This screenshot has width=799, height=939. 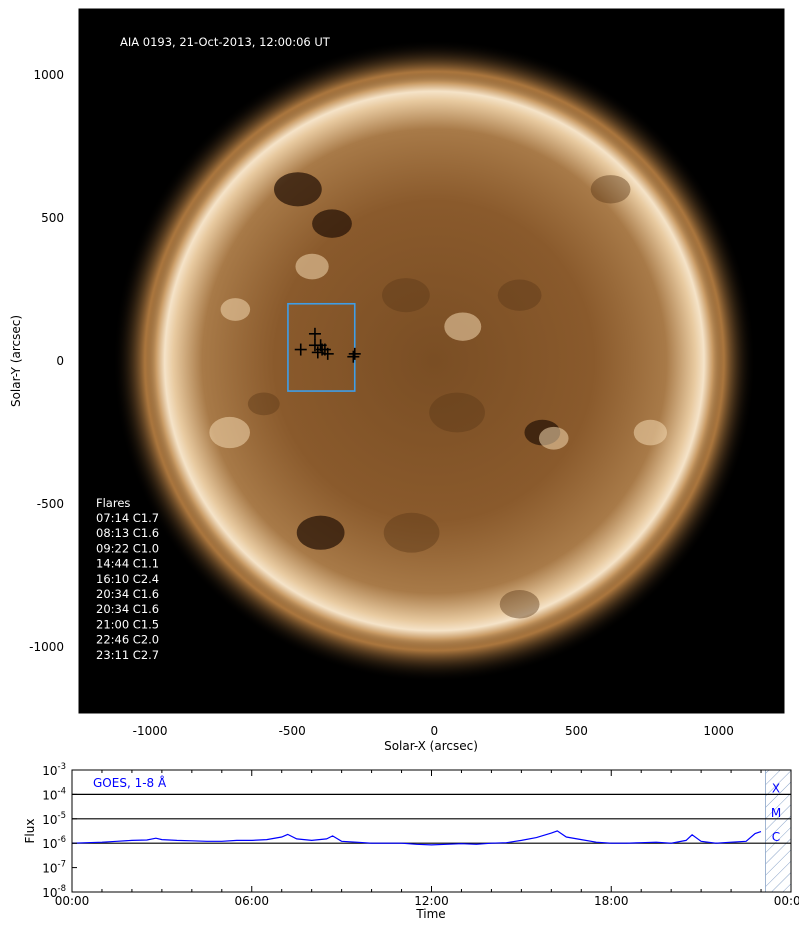 What do you see at coordinates (48, 75) in the screenshot?
I see `y-tick-label: 1000` at bounding box center [48, 75].